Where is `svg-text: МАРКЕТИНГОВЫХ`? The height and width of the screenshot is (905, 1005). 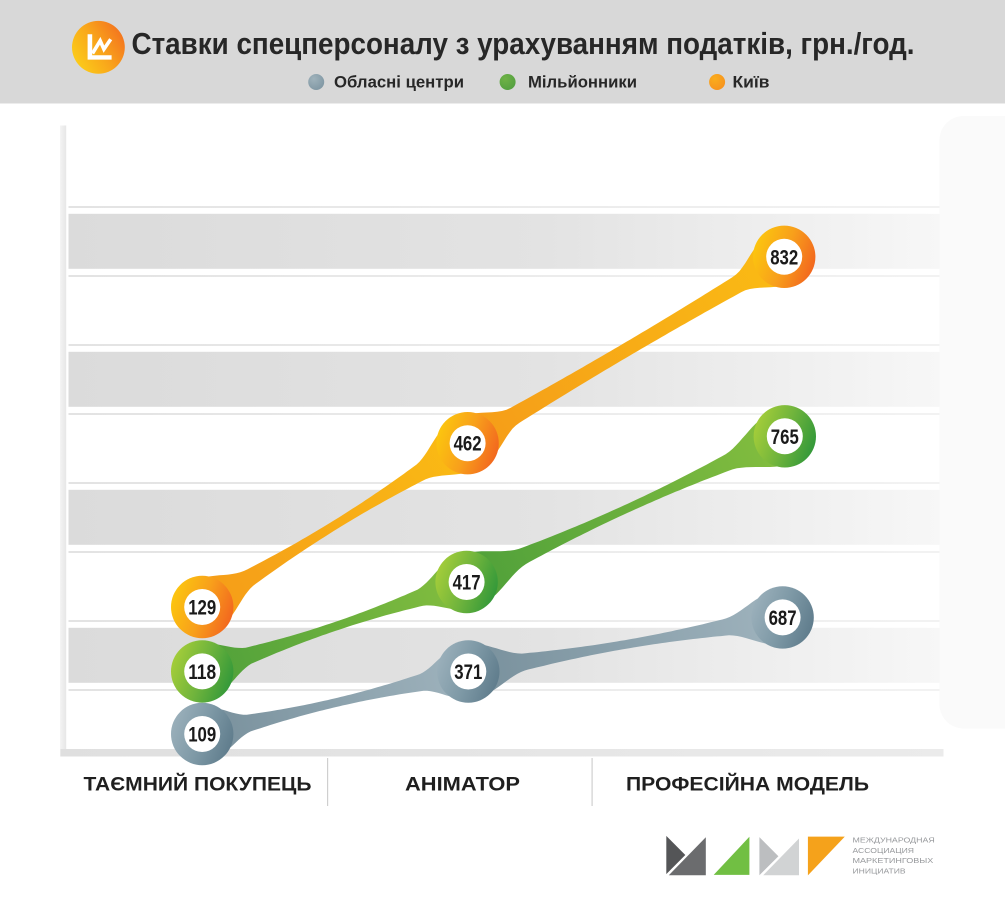 svg-text: МАРКЕТИНГОВЫХ is located at coordinates (893, 860).